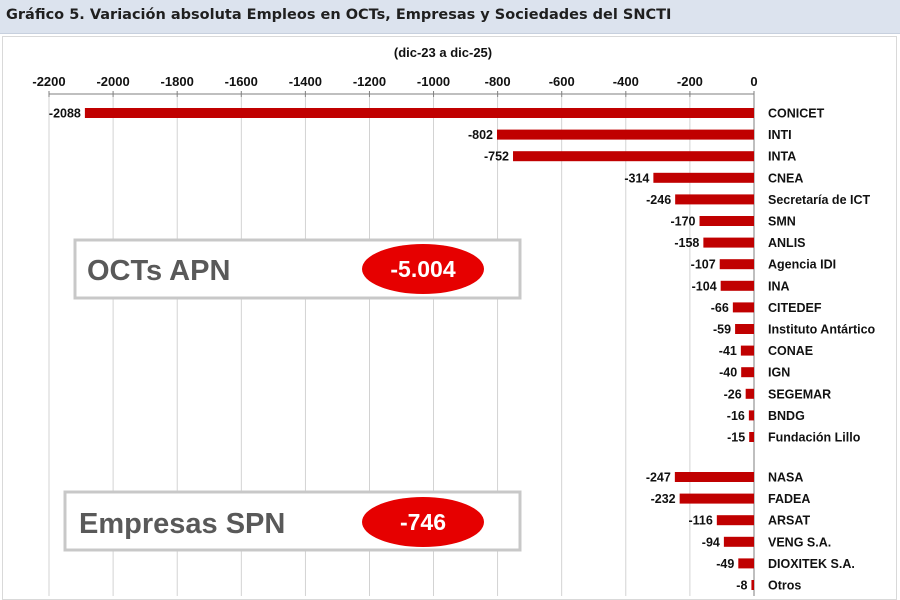  I want to click on data-label: -232, so click(663, 499).